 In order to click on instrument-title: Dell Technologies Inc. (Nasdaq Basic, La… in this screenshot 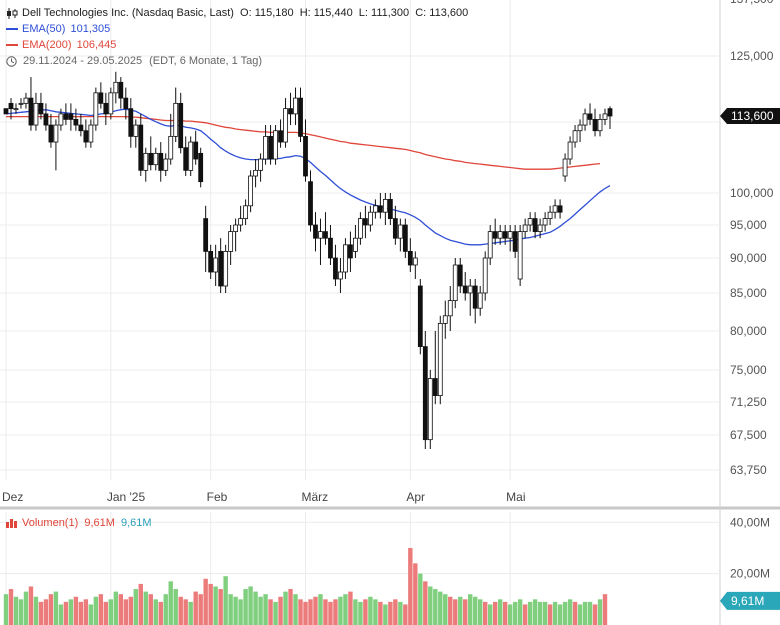, I will do `click(128, 13)`.